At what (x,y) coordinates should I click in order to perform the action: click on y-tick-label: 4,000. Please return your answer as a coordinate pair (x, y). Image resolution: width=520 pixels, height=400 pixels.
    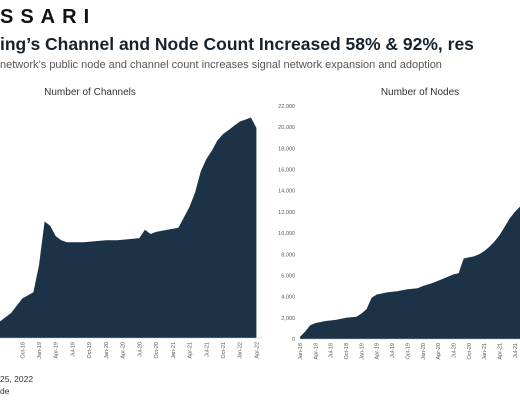
    Looking at the image, I should click on (288, 298).